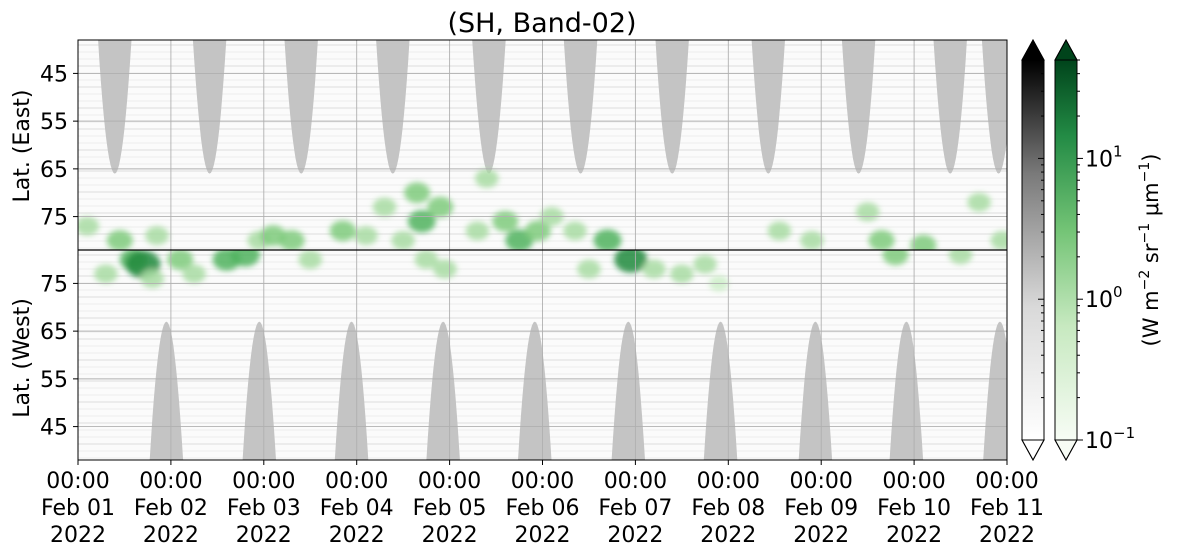  I want to click on x-tick-date: Feb 10, so click(914, 508).